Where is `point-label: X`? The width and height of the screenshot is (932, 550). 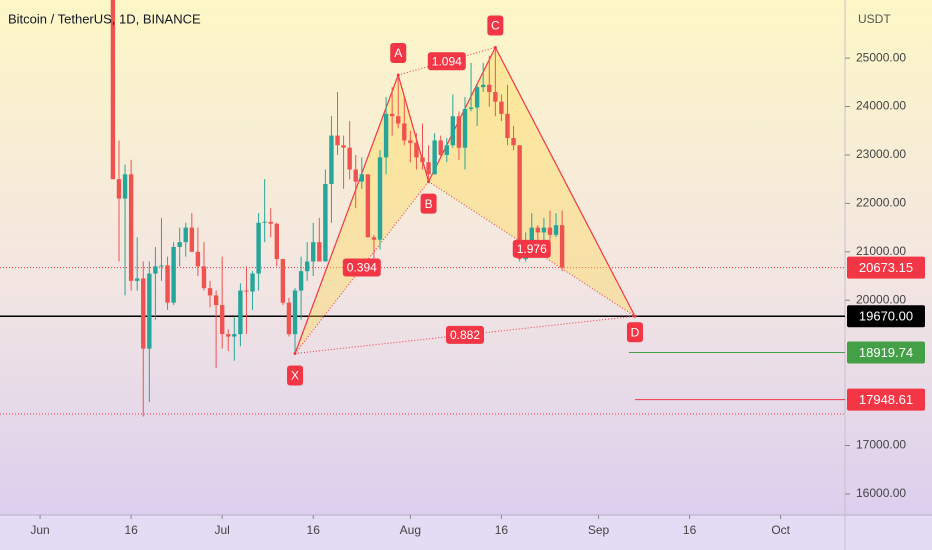
point-label: X is located at coordinates (295, 376).